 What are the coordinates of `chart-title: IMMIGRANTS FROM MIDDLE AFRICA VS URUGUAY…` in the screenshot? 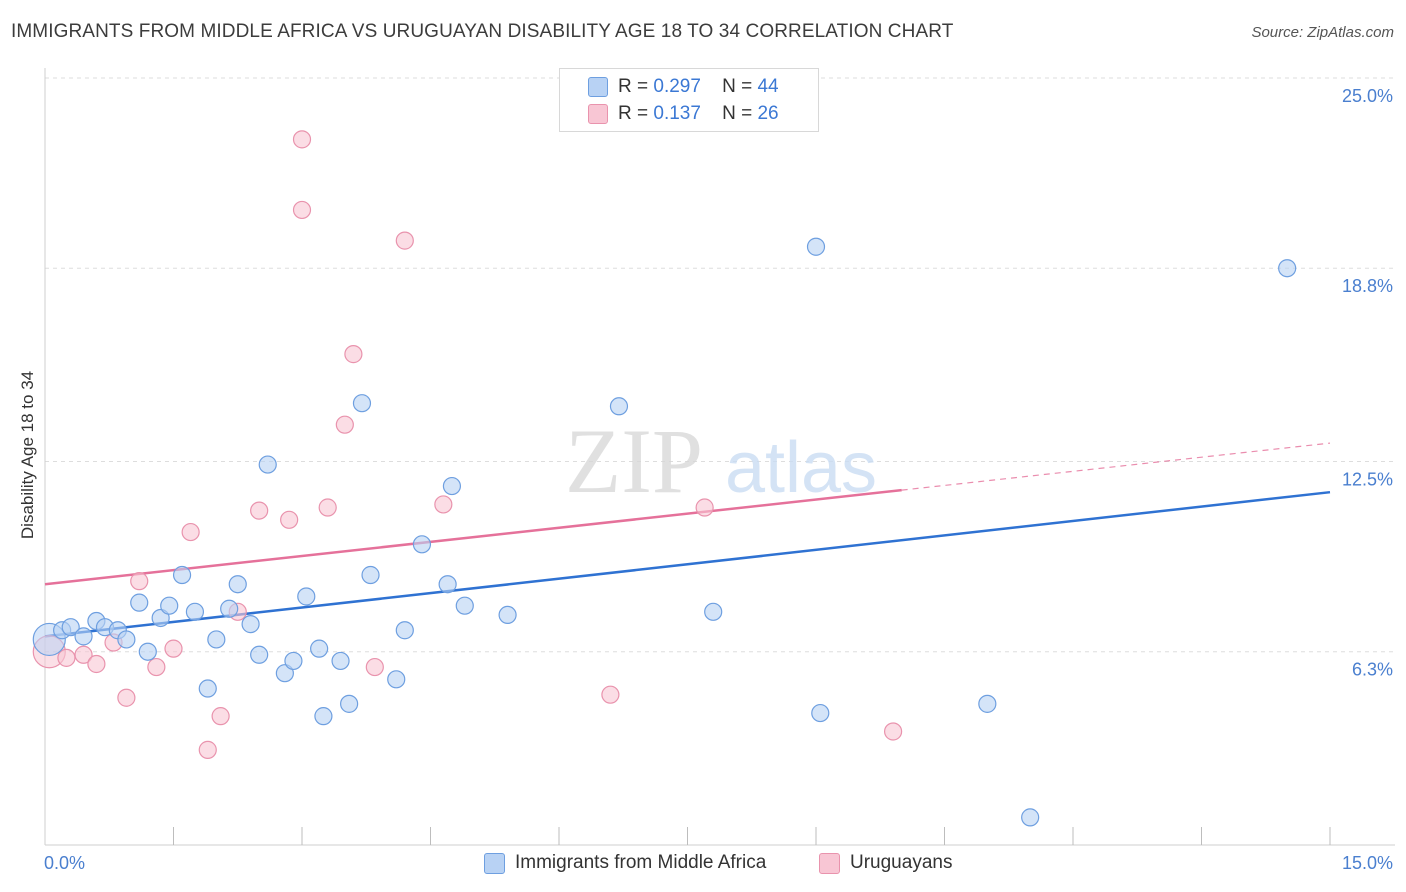 It's located at (482, 31).